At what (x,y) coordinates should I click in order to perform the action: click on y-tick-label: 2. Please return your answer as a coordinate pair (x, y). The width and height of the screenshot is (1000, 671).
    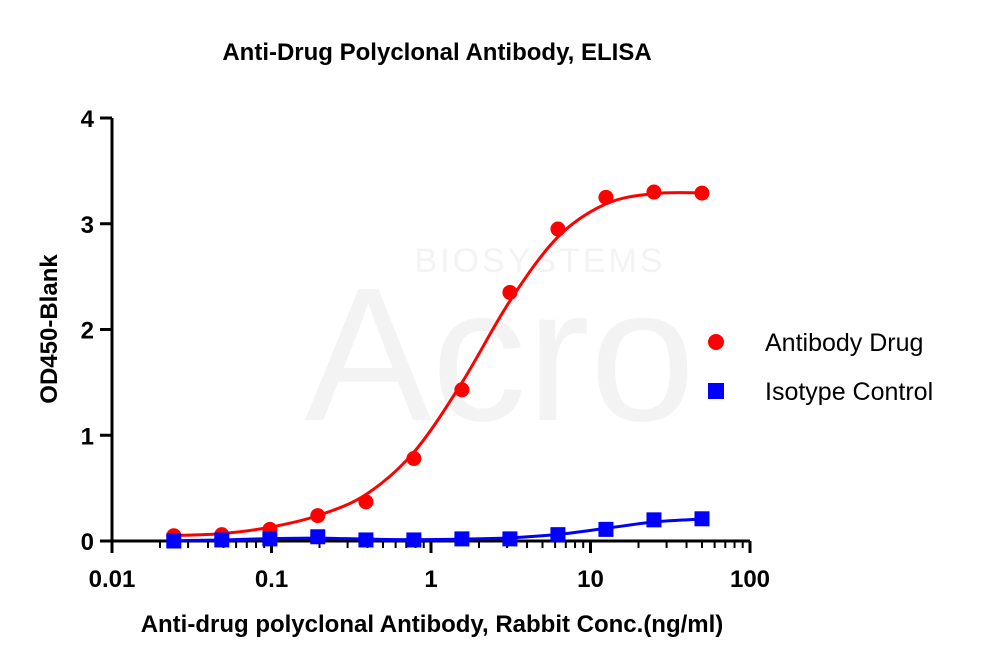
    Looking at the image, I should click on (87, 331).